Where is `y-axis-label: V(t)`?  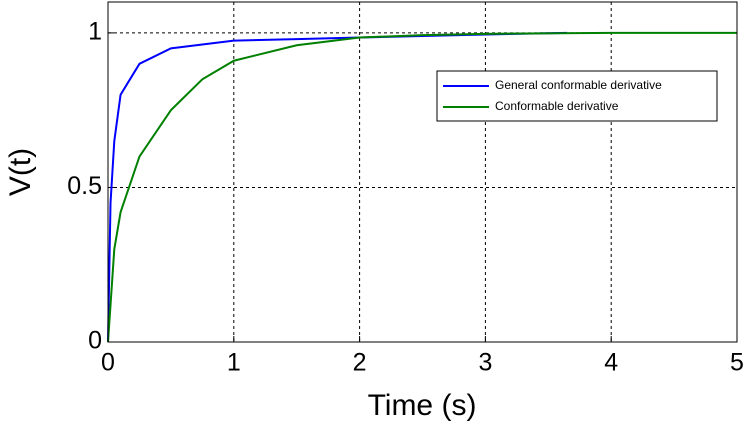 y-axis-label: V(t) is located at coordinates (20, 172).